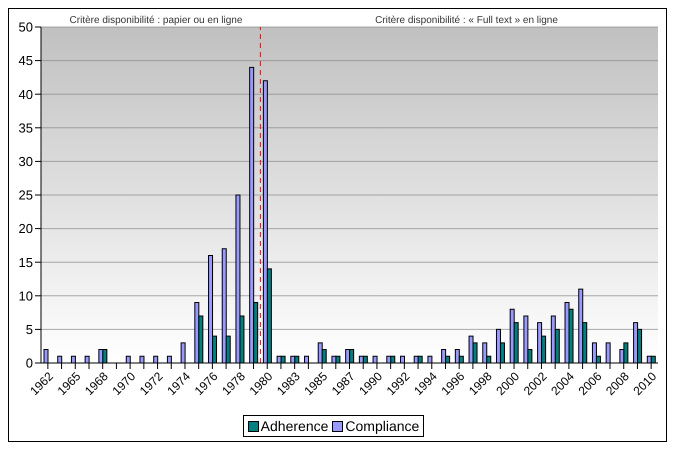  Describe the element at coordinates (25, 162) in the screenshot. I see `y-tick-label: 30` at that location.